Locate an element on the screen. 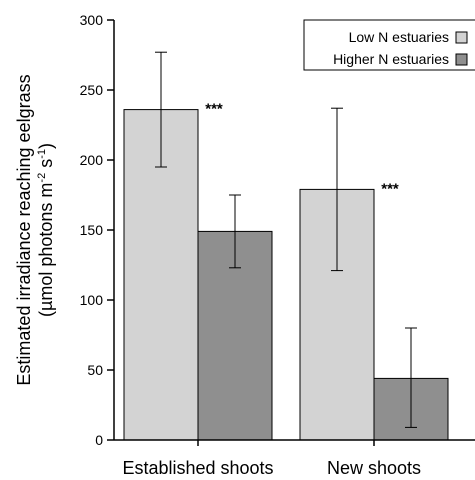 The height and width of the screenshot is (480, 475). x-category-label: New shoots is located at coordinates (374, 468).